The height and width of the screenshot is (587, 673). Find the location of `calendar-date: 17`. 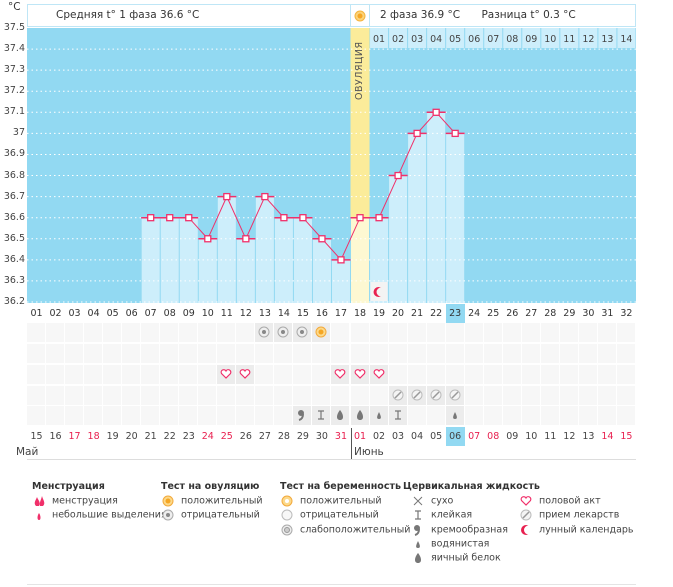

calendar-date: 17 is located at coordinates (74, 436).